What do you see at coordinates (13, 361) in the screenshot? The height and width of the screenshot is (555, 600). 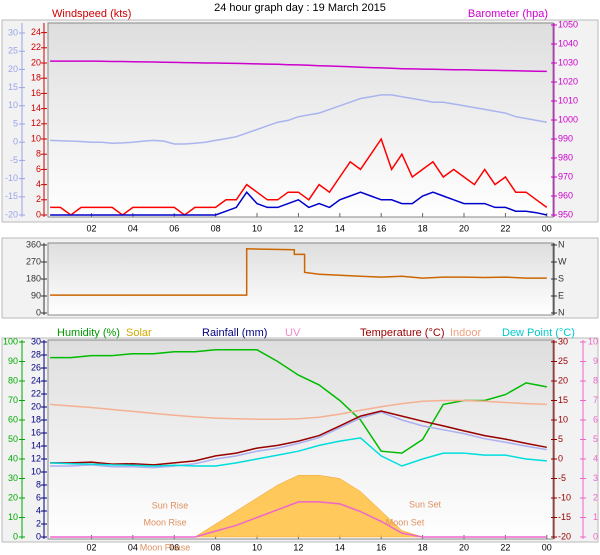 I see `y-tick-label: 90` at bounding box center [13, 361].